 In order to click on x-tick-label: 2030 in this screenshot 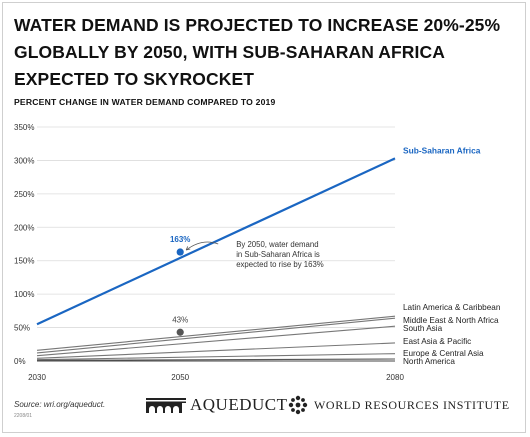, I will do `click(37, 377)`.